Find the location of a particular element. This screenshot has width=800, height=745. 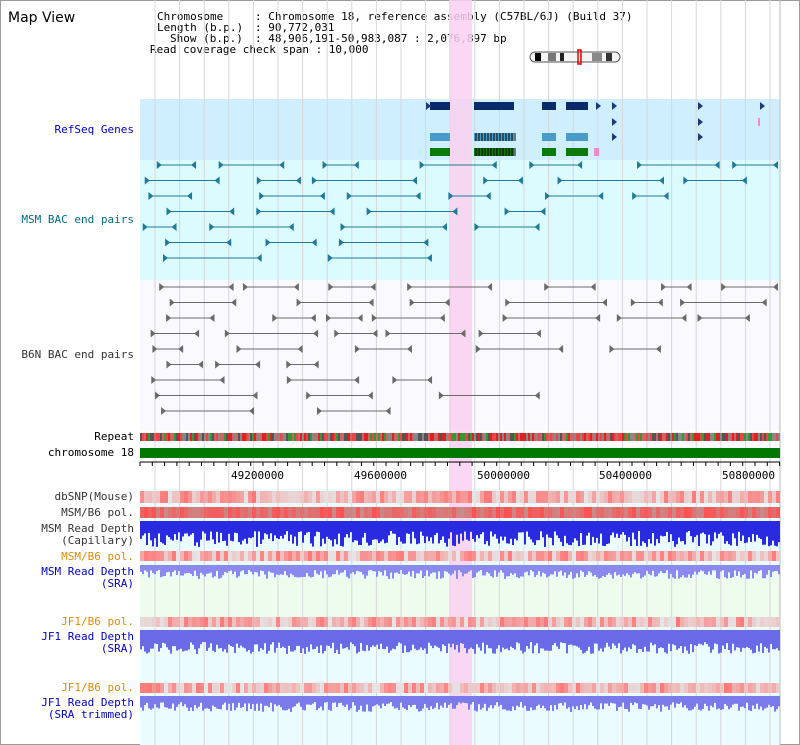

jf1-read-depth-trimmed-label: JF1 Read Depth (SRA trimmed) is located at coordinates (69, 709).